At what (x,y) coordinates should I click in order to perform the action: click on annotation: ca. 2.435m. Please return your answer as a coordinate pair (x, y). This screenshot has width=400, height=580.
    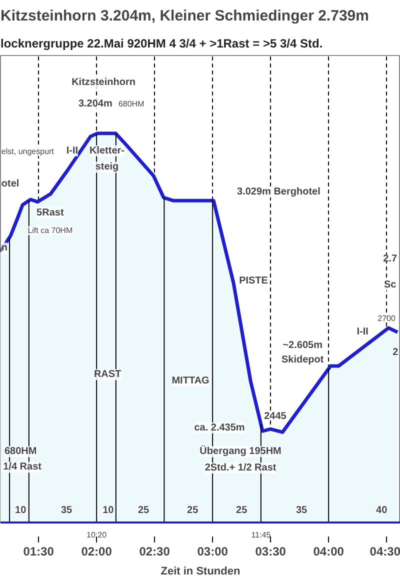
    Looking at the image, I should click on (219, 428).